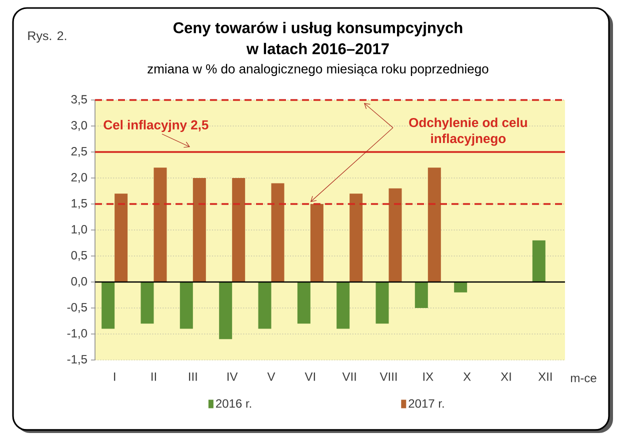 Image resolution: width=625 pixels, height=441 pixels. Describe the element at coordinates (77, 308) in the screenshot. I see `y-tick-label: -0,5` at that location.